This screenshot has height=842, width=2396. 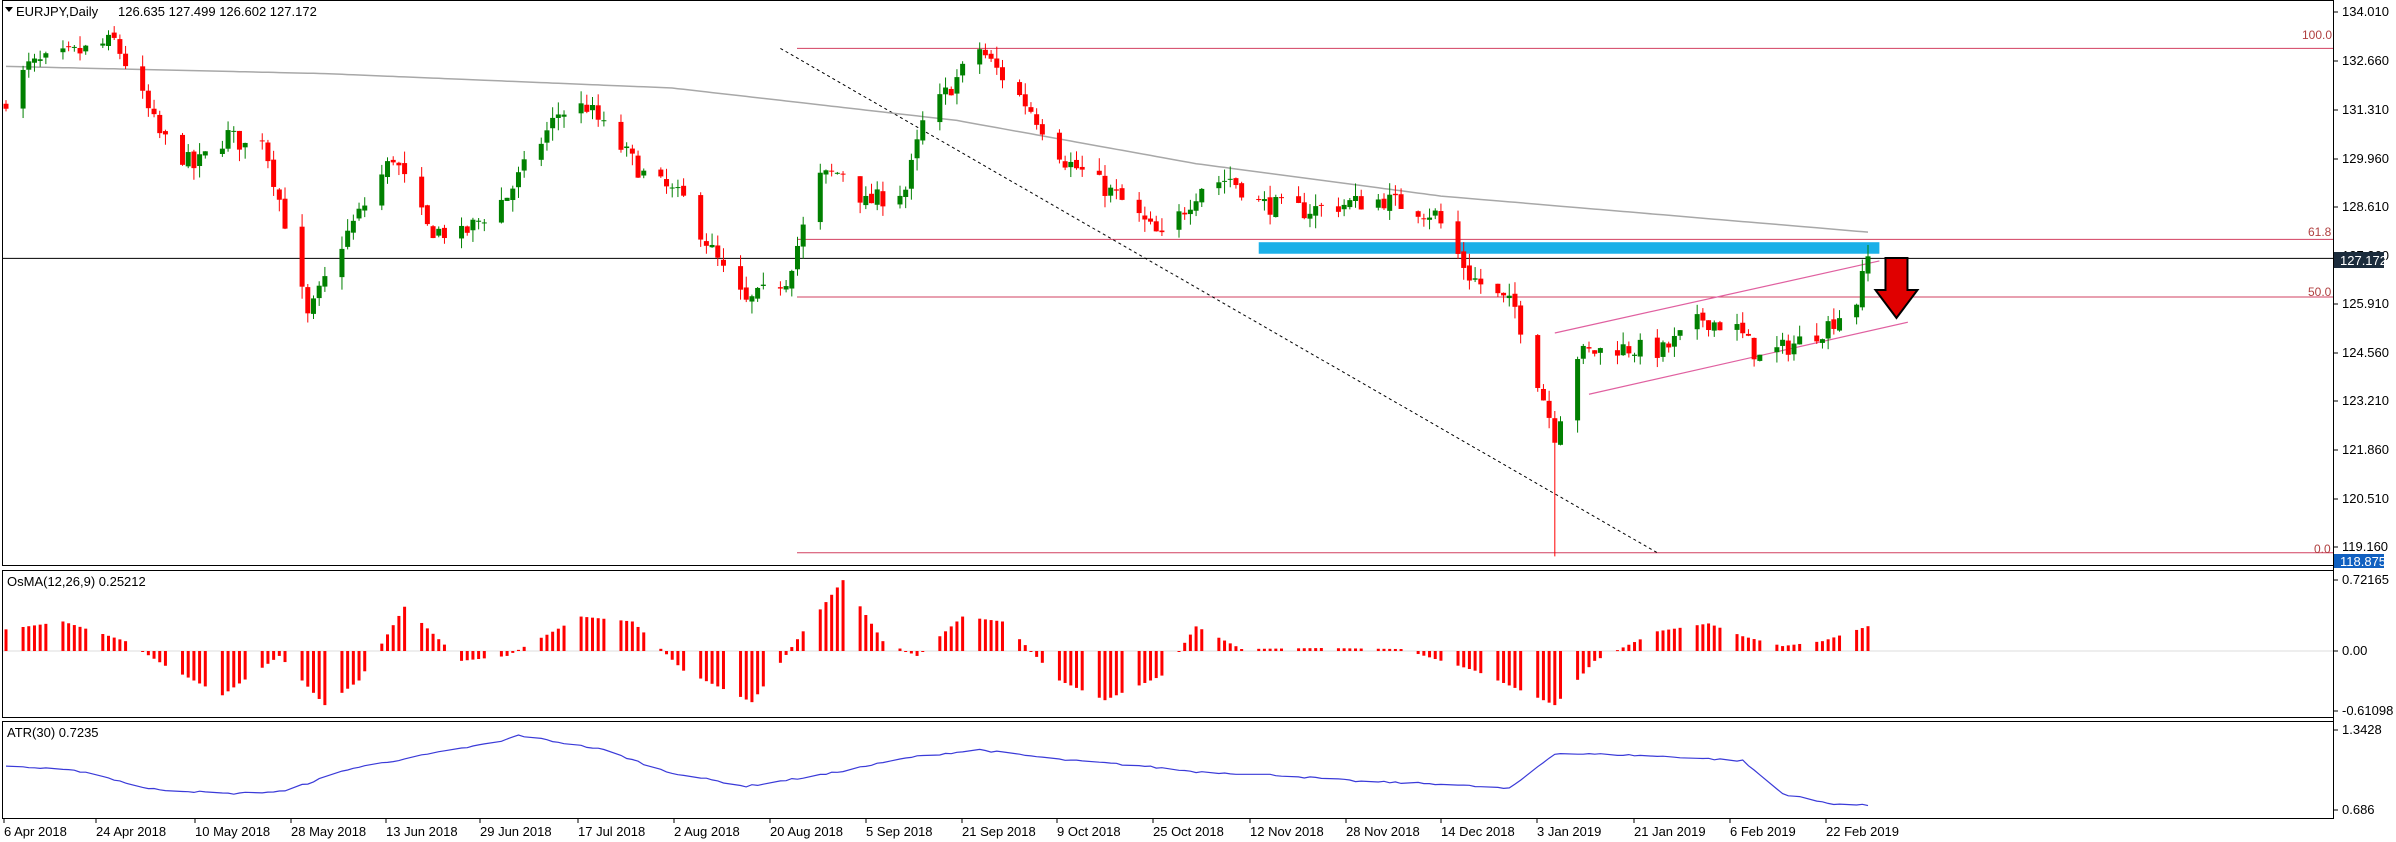 I want to click on svg-text: 22 Feb 2019, so click(x=1862, y=831).